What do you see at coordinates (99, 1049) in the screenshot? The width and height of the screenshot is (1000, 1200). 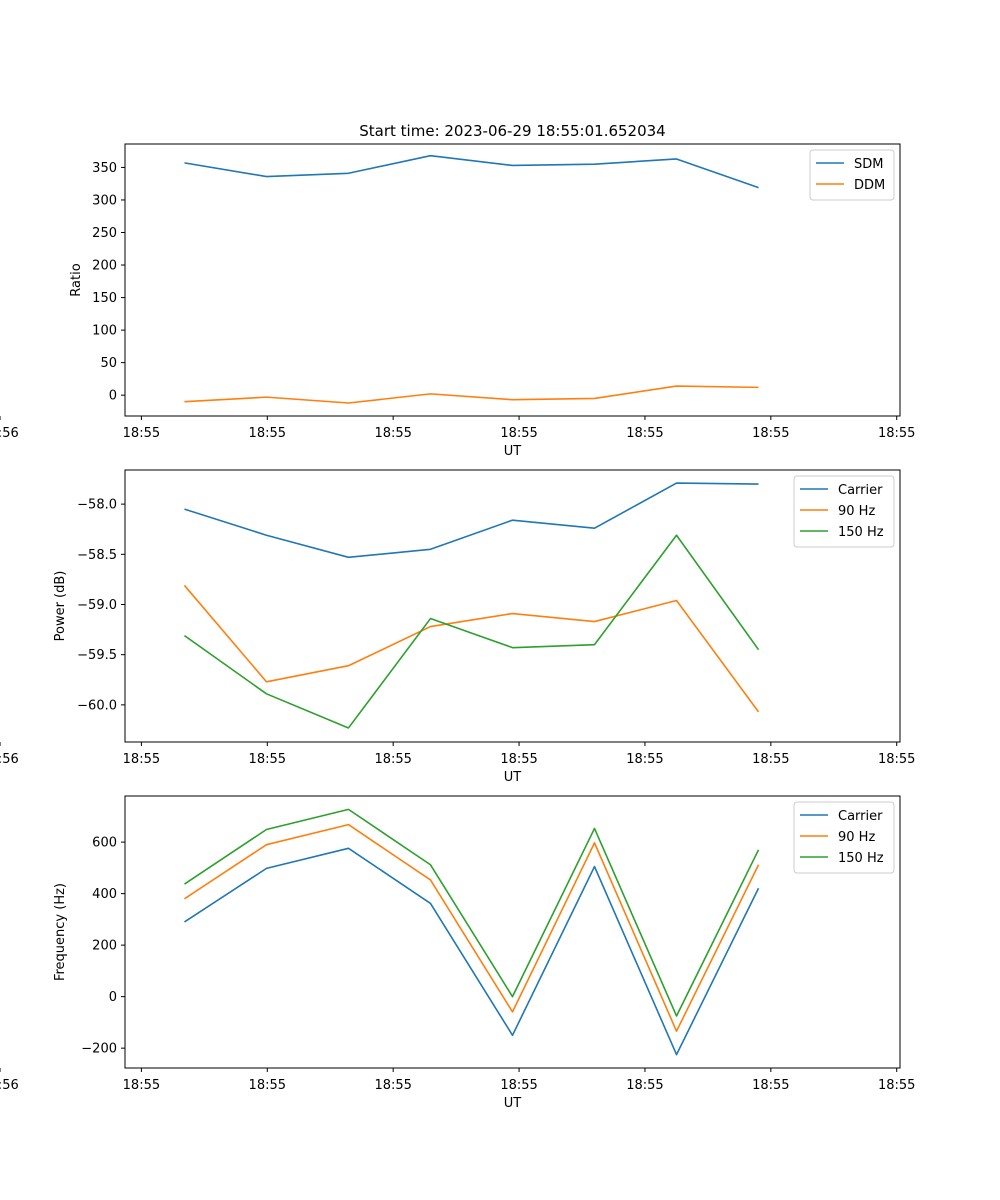 I see `y-tick-label: −200` at bounding box center [99, 1049].